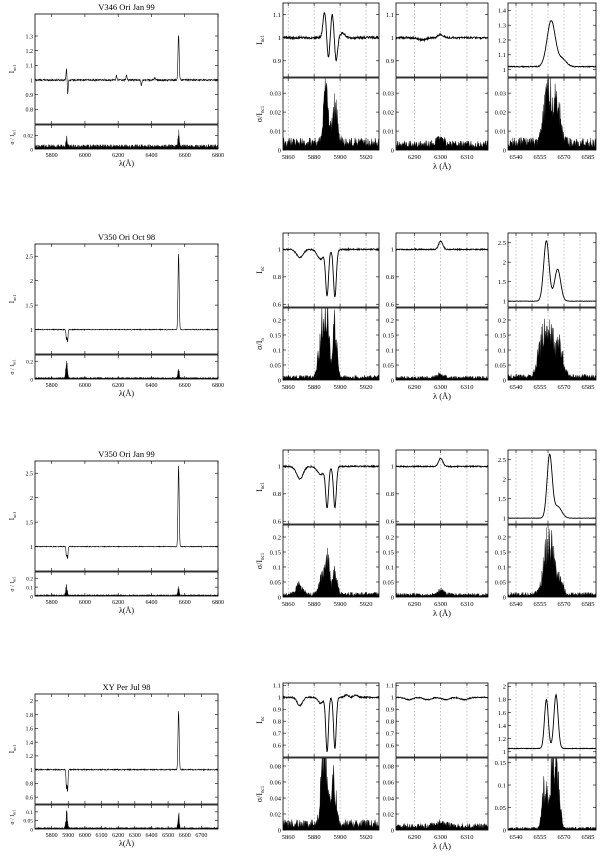 This screenshot has width=600, height=860. I want to click on overview-spectrum-panel: 0.8 0.9 1 1.1 1.2 1.3, so click(122, 69).